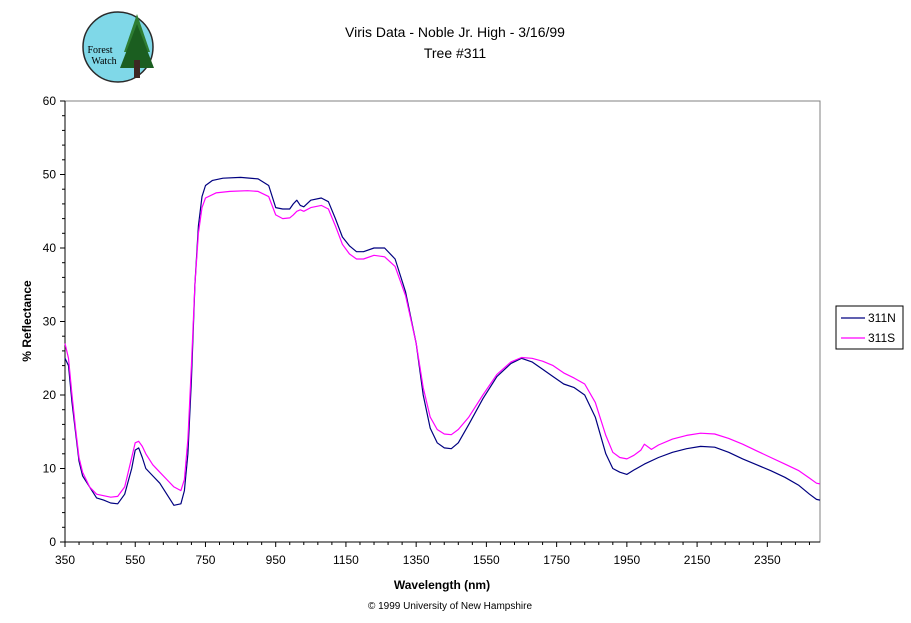  Describe the element at coordinates (50, 395) in the screenshot. I see `y-tick-label: 20` at that location.